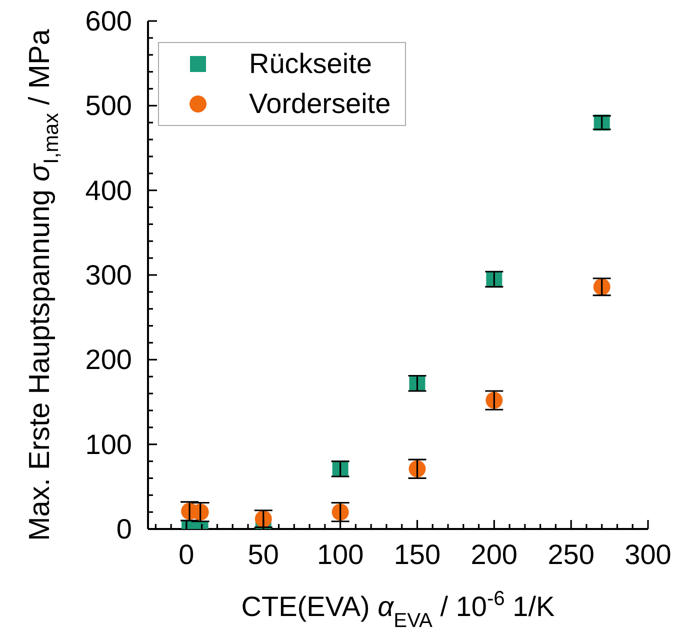  I want to click on x-tick-label: 150, so click(417, 554).